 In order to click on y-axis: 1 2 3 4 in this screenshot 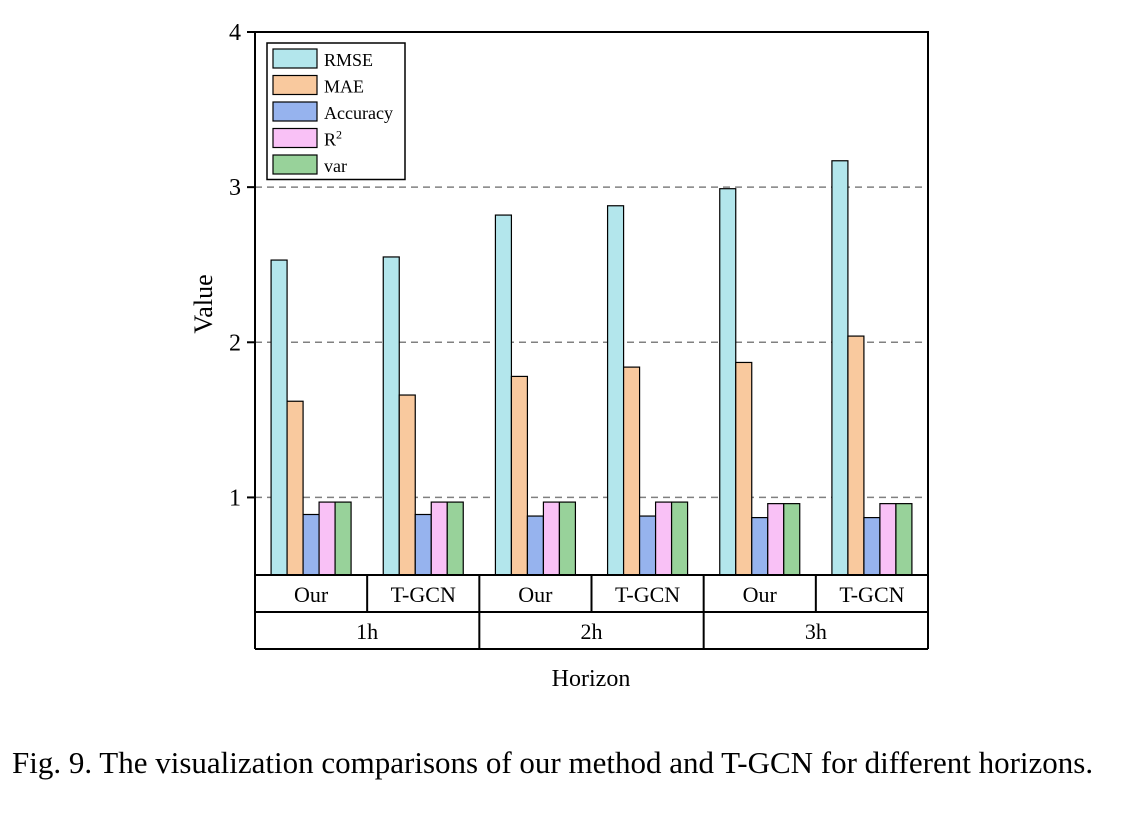, I will do `click(242, 265)`.